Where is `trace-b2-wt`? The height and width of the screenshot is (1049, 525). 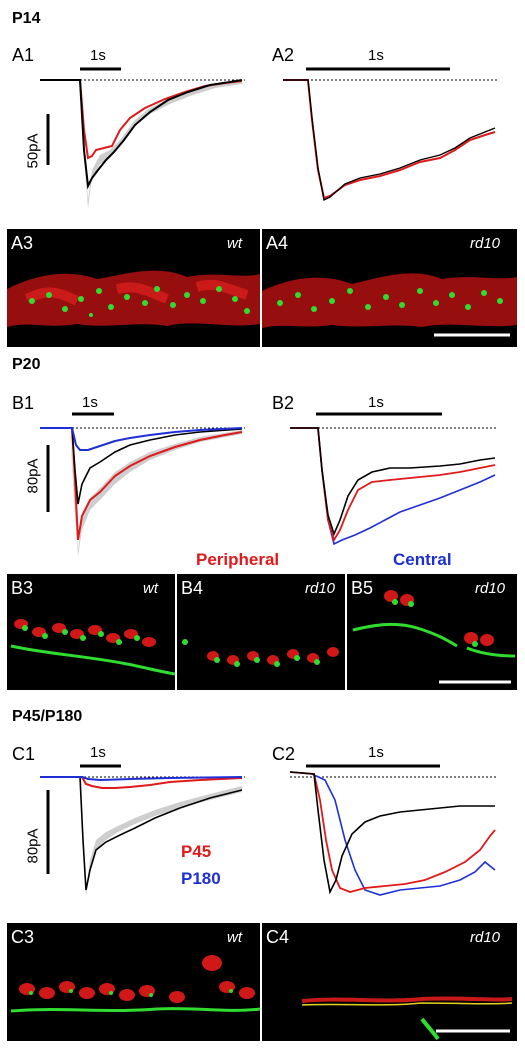
trace-b2-wt is located at coordinates (393, 482).